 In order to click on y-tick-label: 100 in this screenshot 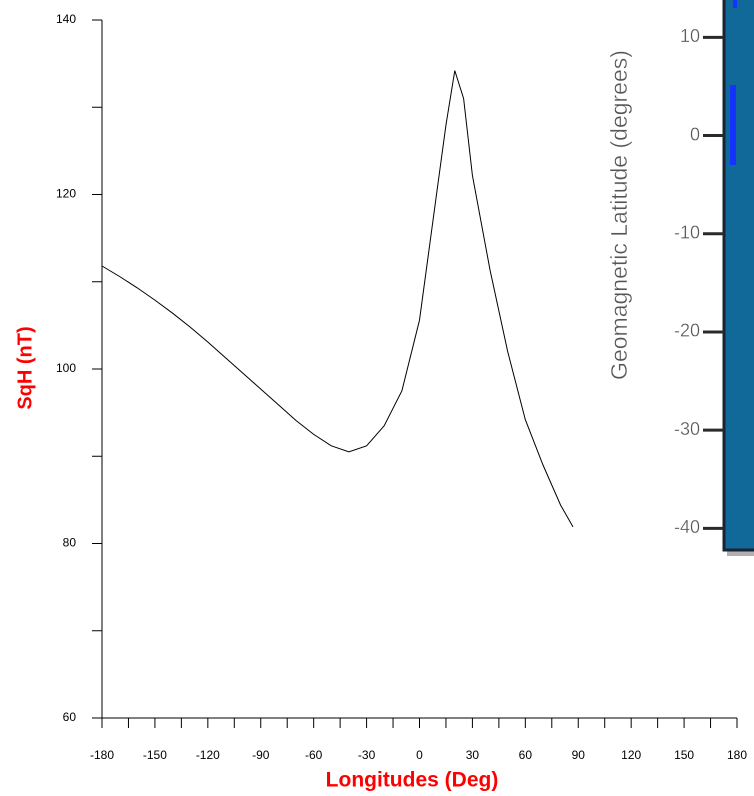, I will do `click(66, 368)`.